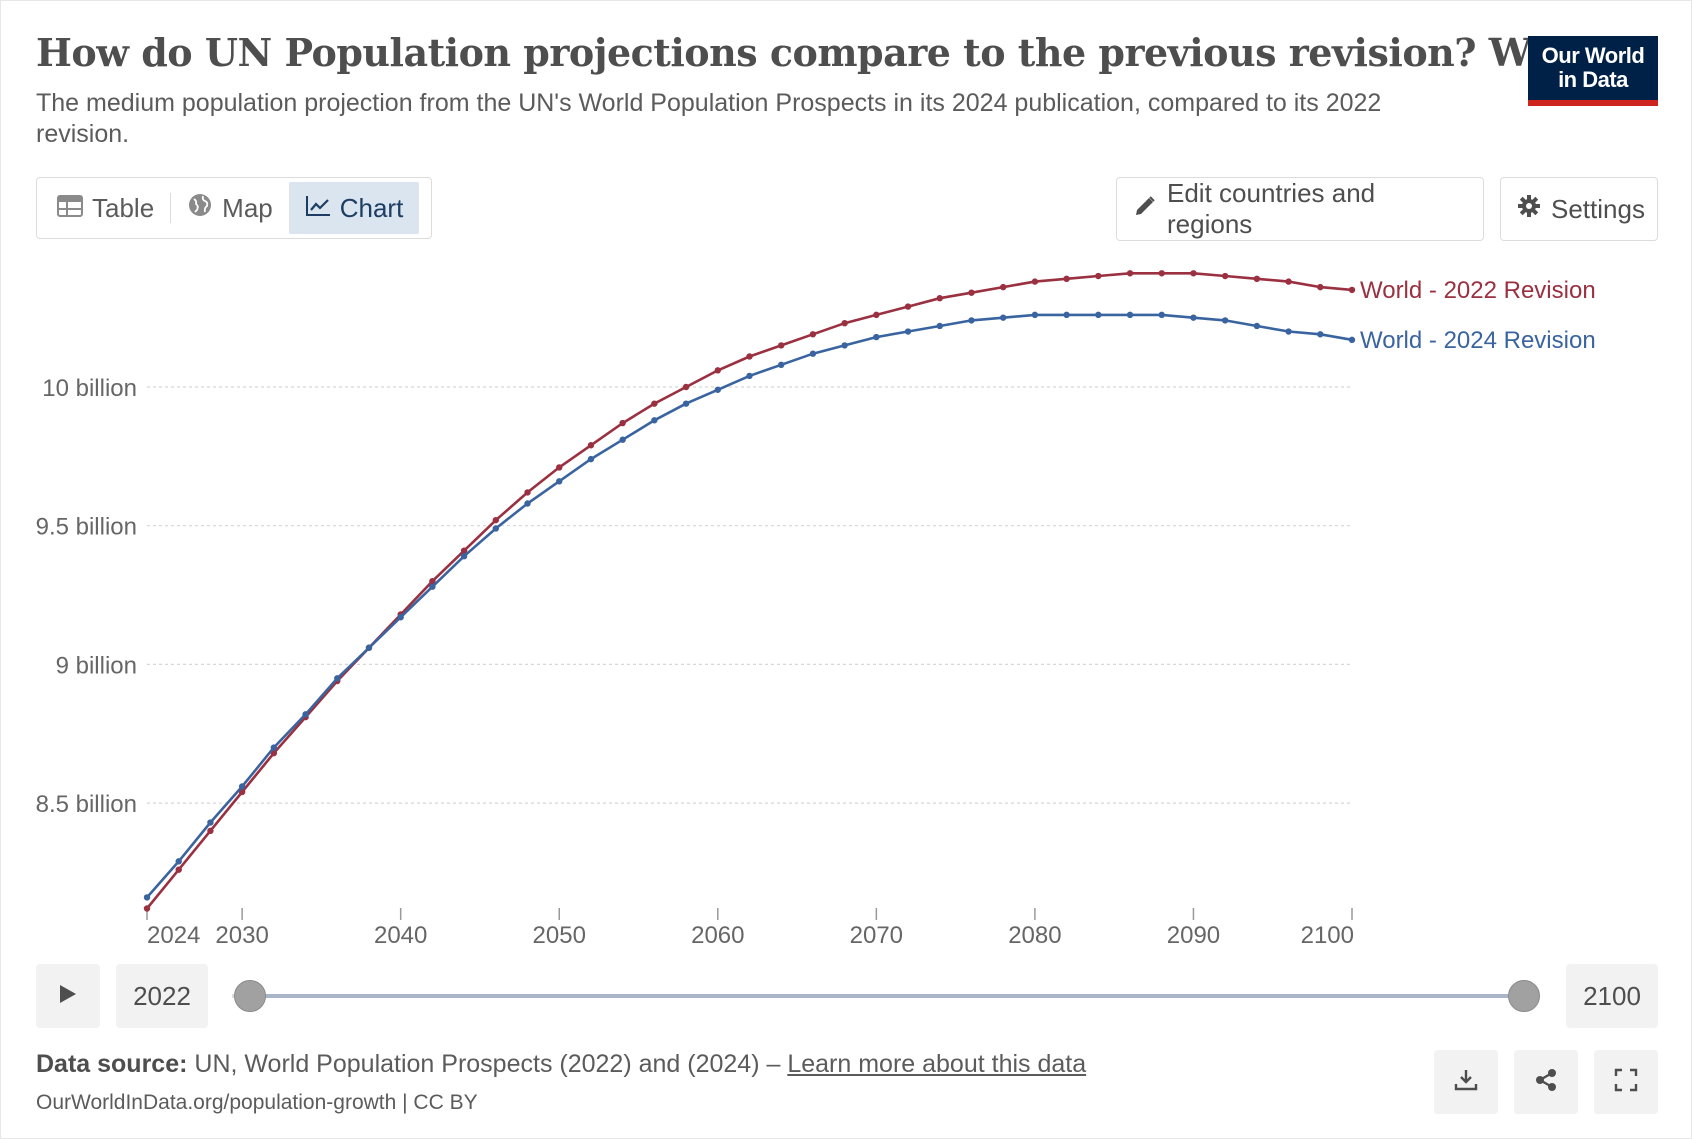 The width and height of the screenshot is (1692, 1139). I want to click on share-button, so click(1546, 1082).